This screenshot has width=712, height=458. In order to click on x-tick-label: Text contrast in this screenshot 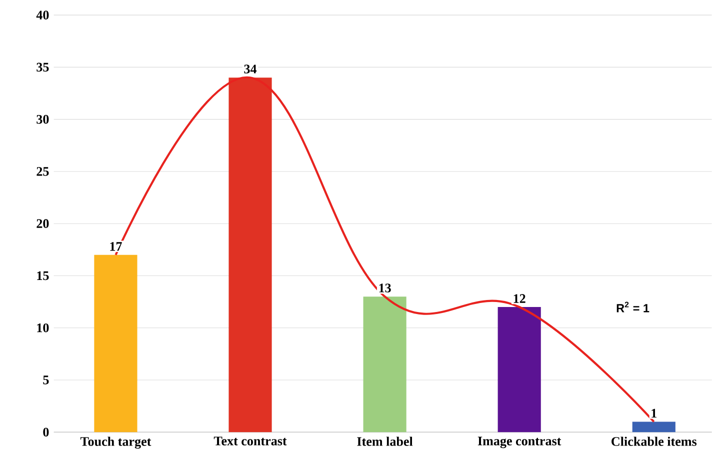, I will do `click(250, 441)`.